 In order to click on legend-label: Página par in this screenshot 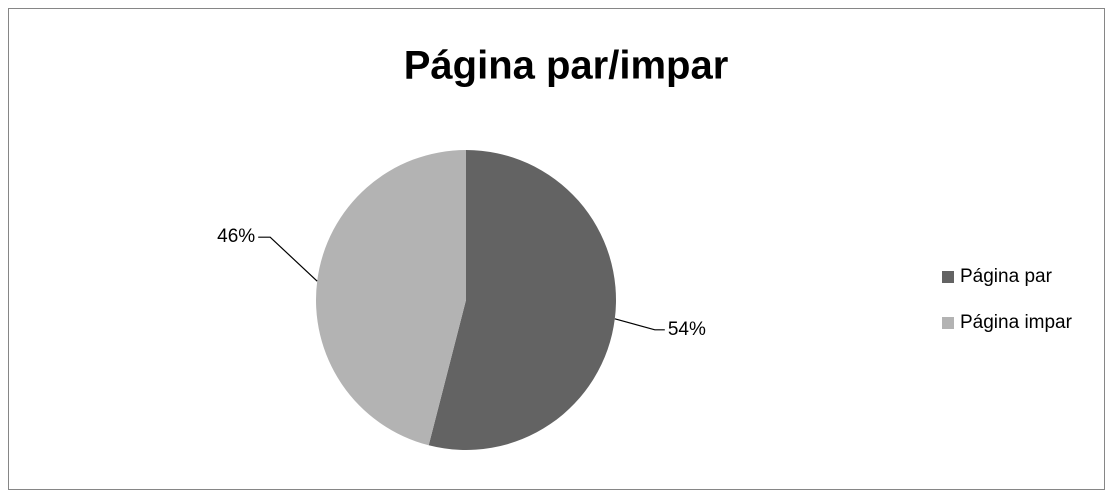, I will do `click(1006, 276)`.